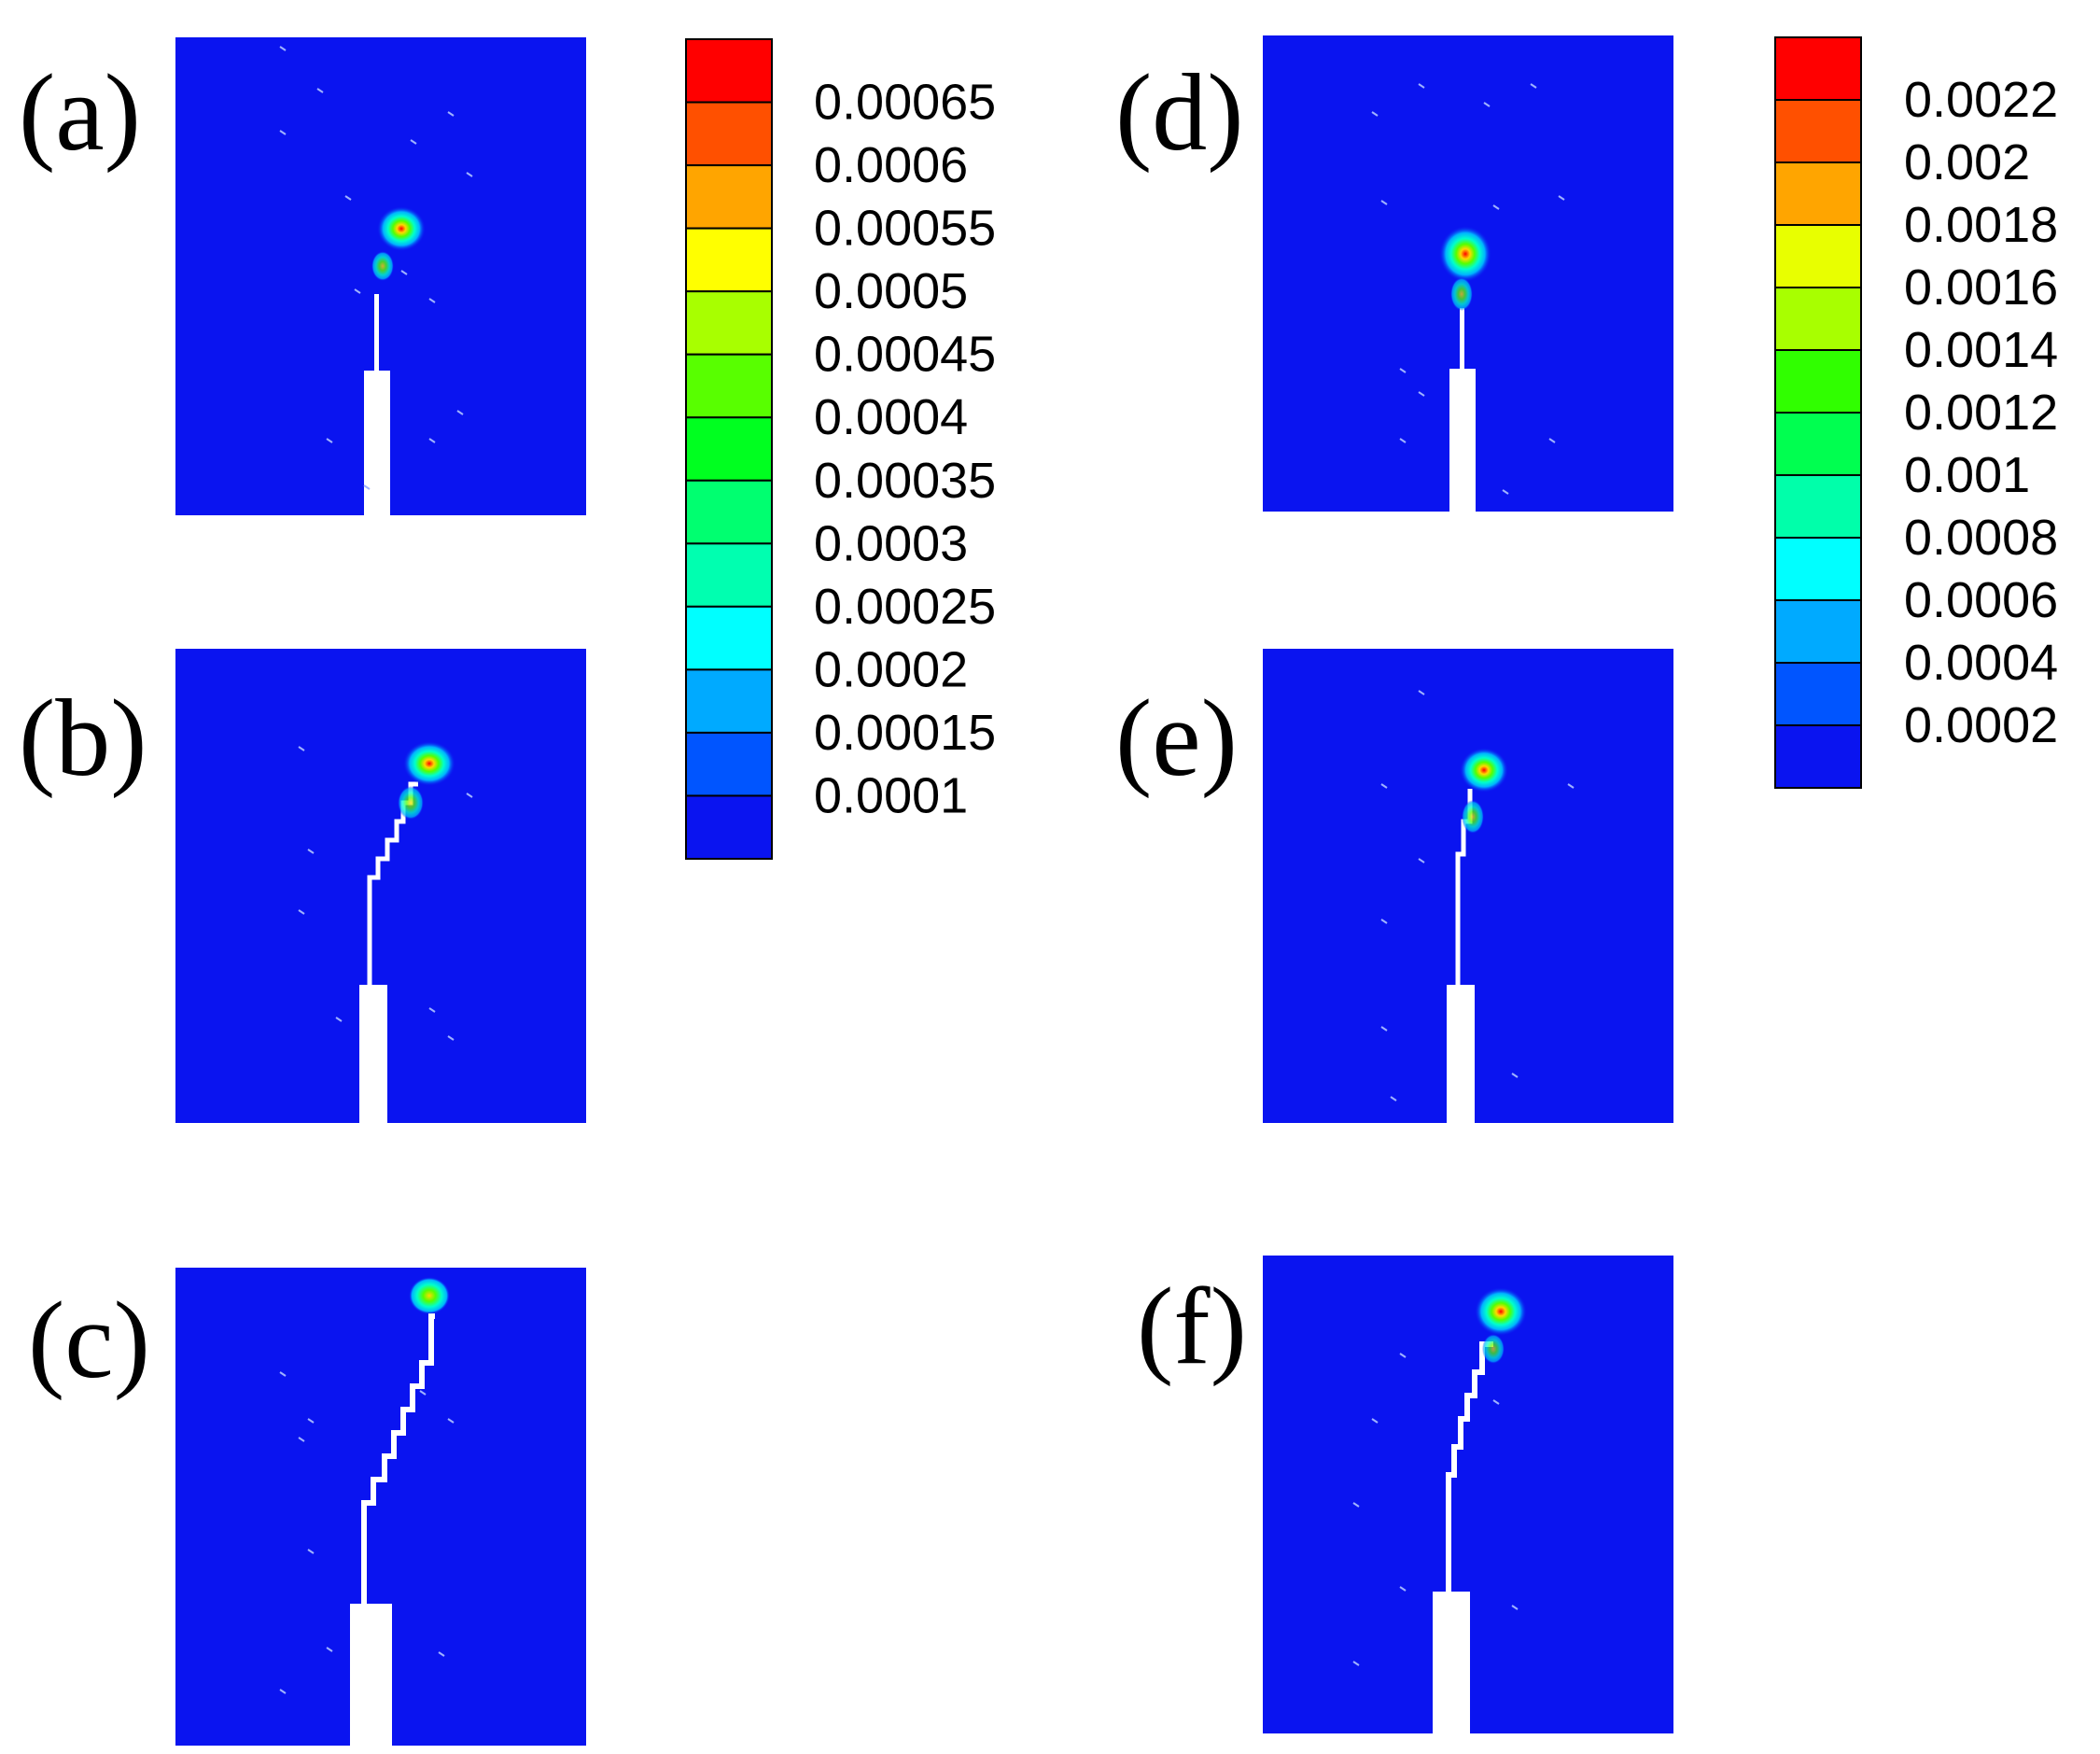  What do you see at coordinates (371, 1676) in the screenshot?
I see `notch-c` at bounding box center [371, 1676].